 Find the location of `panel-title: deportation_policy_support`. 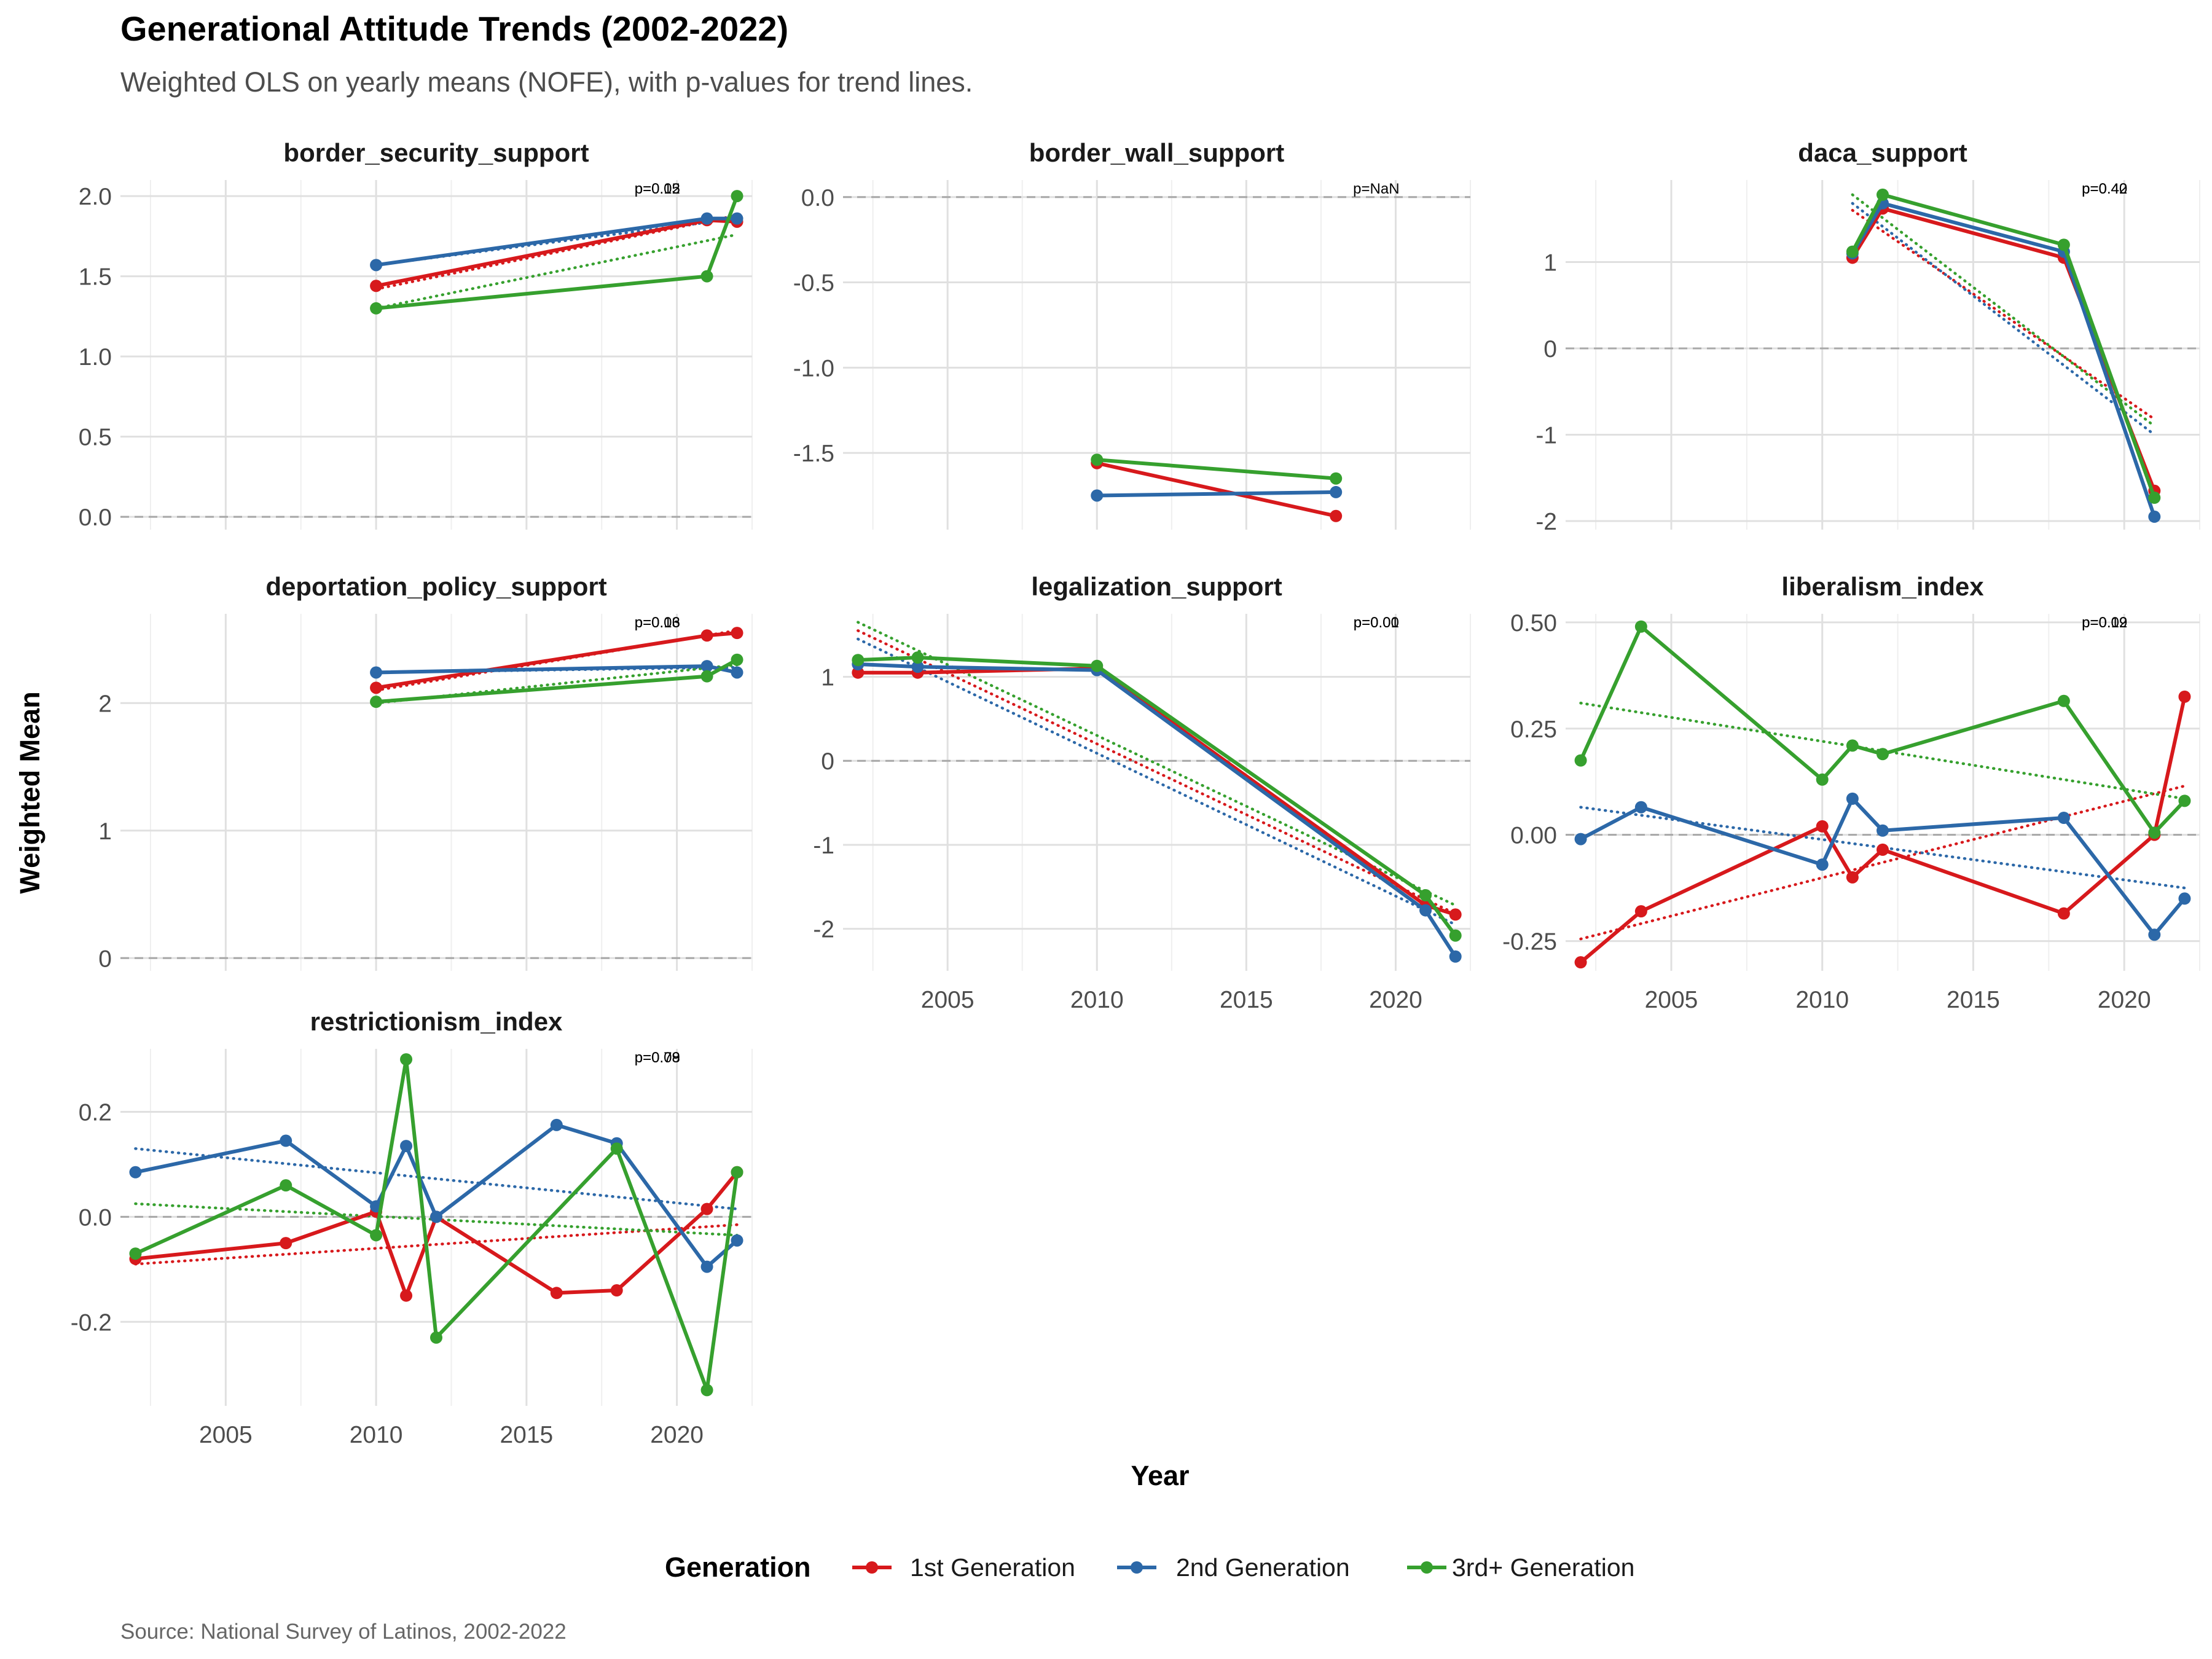

panel-title: deportation_policy_support is located at coordinates (435, 586).